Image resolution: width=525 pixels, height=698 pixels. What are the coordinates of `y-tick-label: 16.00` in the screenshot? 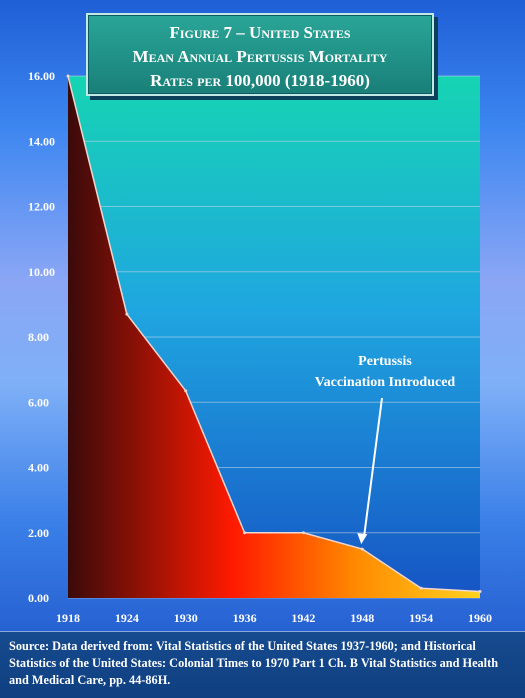 It's located at (41, 76).